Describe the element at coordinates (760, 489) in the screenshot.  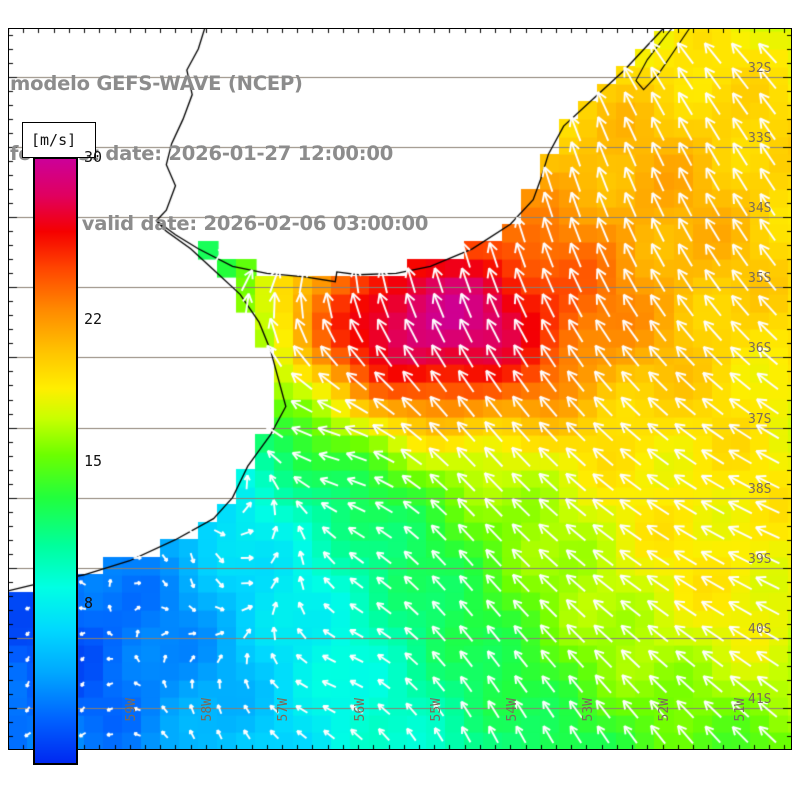
I see `lat-tick-38S: 38S` at that location.